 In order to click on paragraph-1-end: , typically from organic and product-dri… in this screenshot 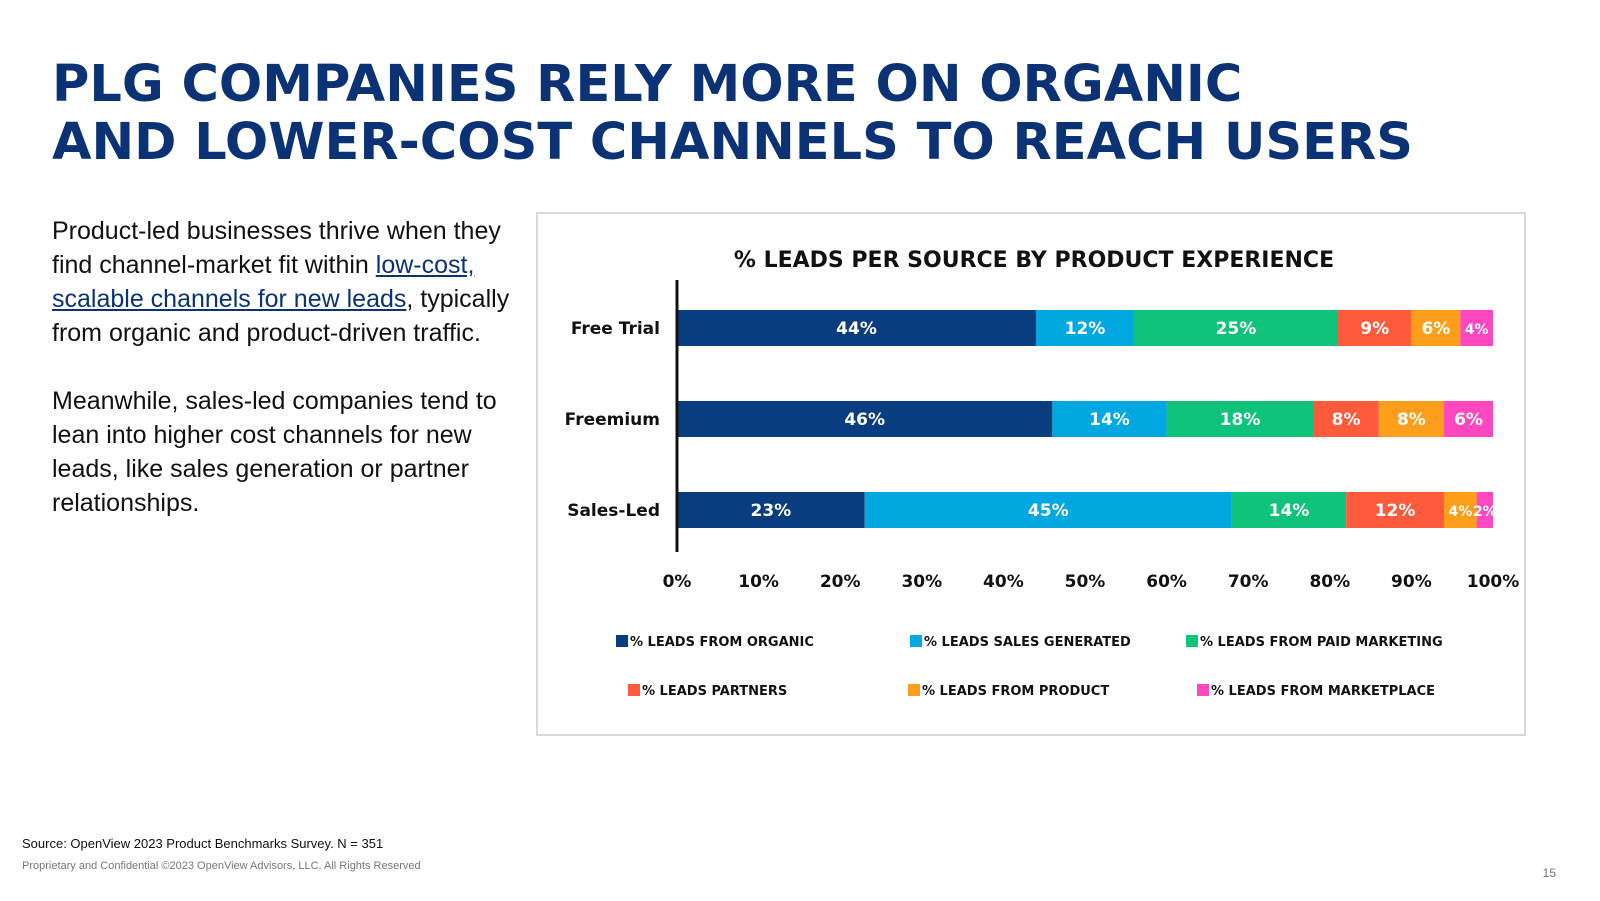, I will do `click(281, 316)`.